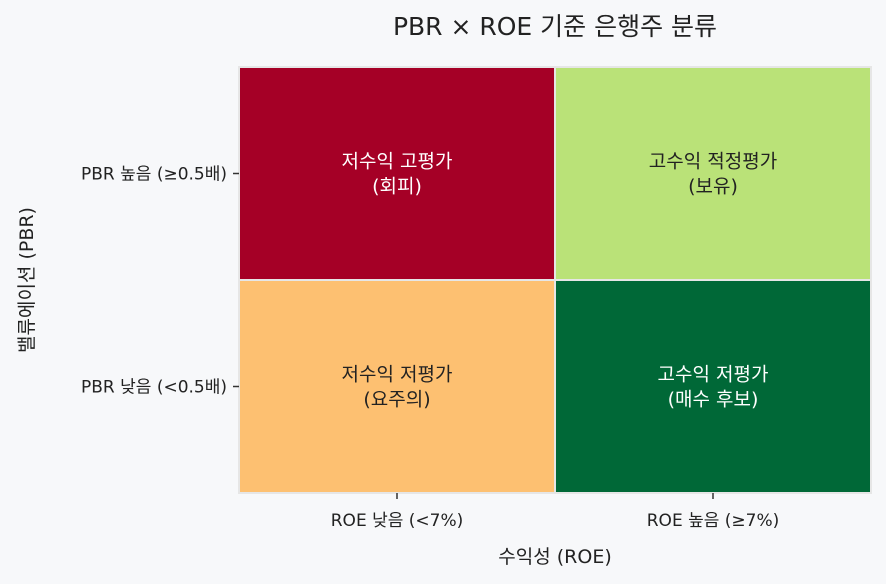 The height and width of the screenshot is (584, 886). What do you see at coordinates (713, 162) in the screenshot?
I see `cell-label: 고수익 적정평가` at bounding box center [713, 162].